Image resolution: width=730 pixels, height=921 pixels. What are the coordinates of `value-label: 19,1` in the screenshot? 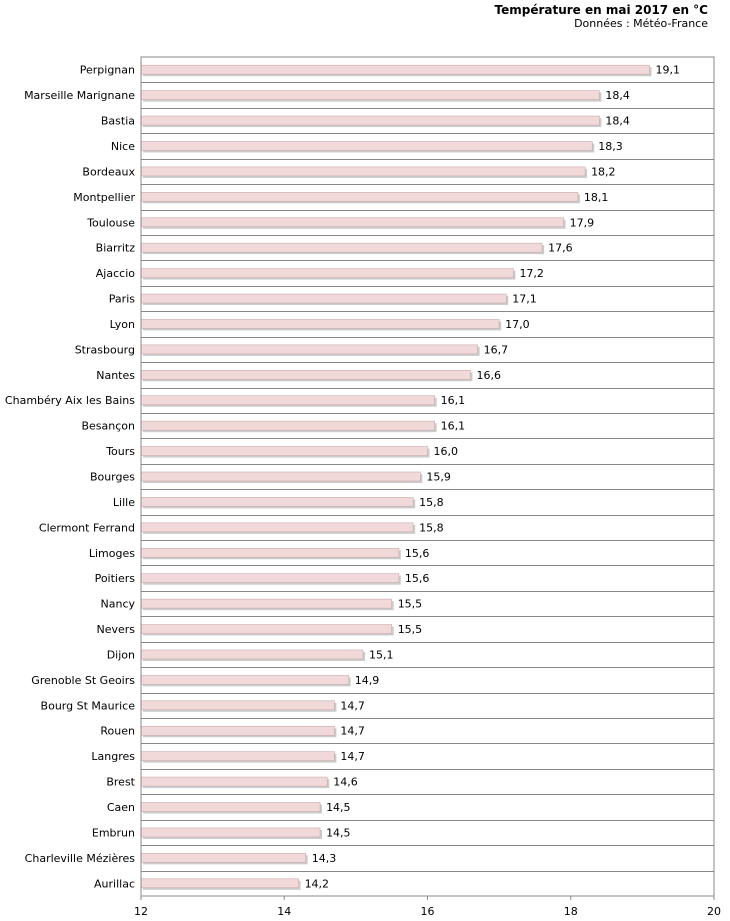 It's located at (668, 70).